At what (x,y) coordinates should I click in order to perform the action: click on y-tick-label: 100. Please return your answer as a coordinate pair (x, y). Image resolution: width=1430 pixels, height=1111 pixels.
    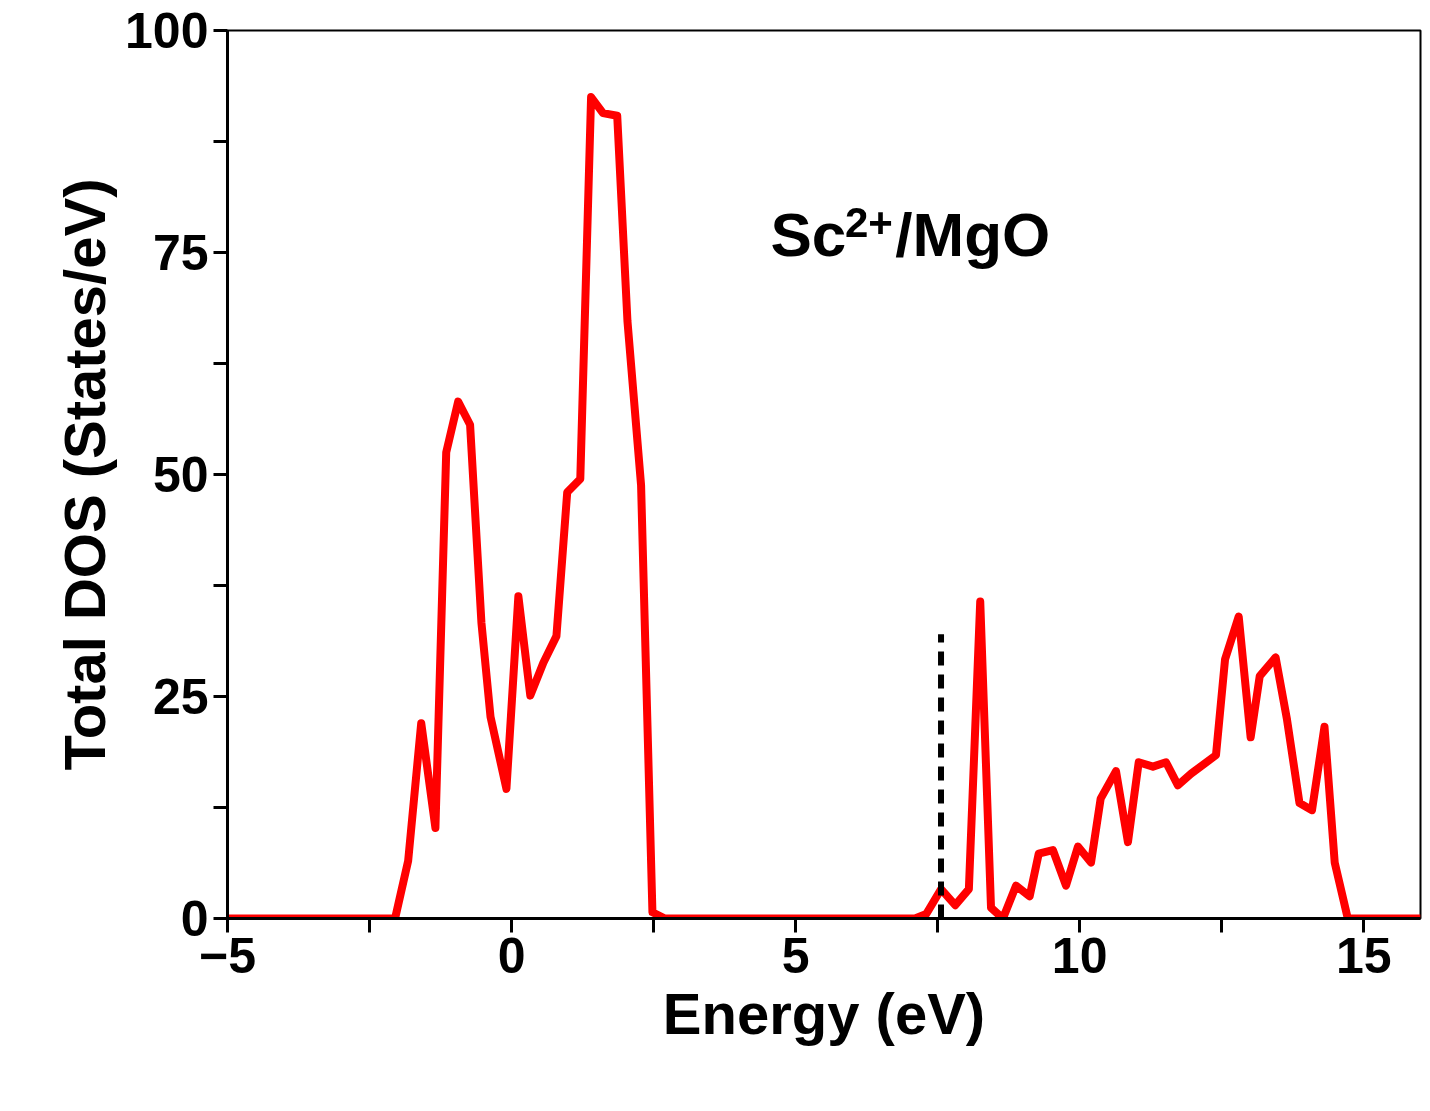
    Looking at the image, I should click on (167, 31).